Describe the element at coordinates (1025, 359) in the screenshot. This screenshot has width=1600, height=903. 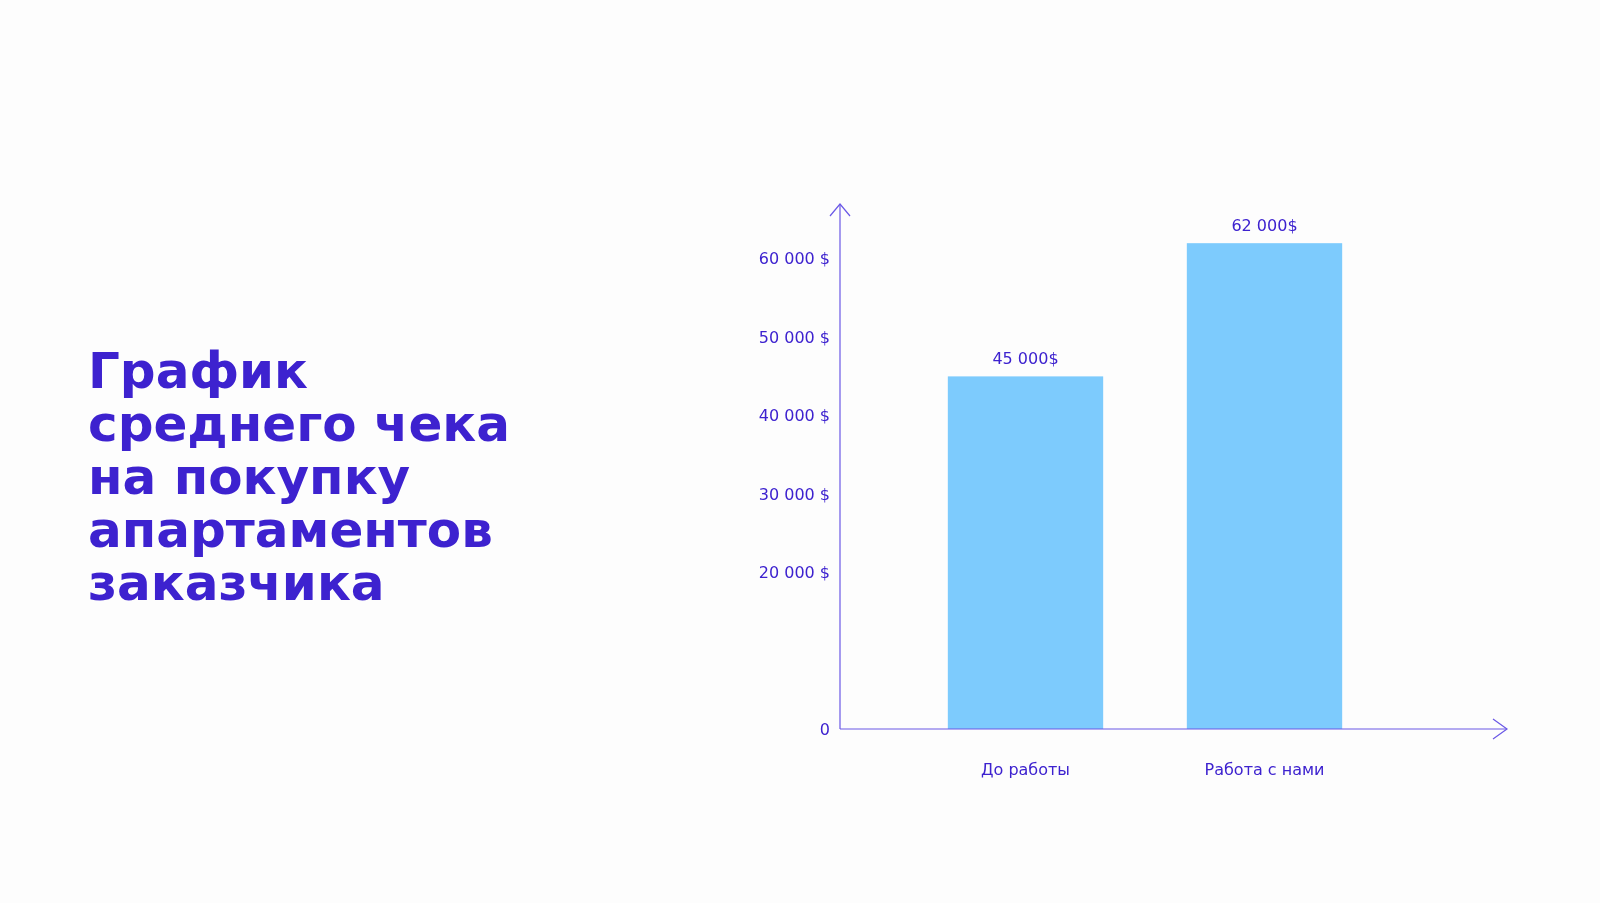
I see `data-label: 45 000$` at that location.